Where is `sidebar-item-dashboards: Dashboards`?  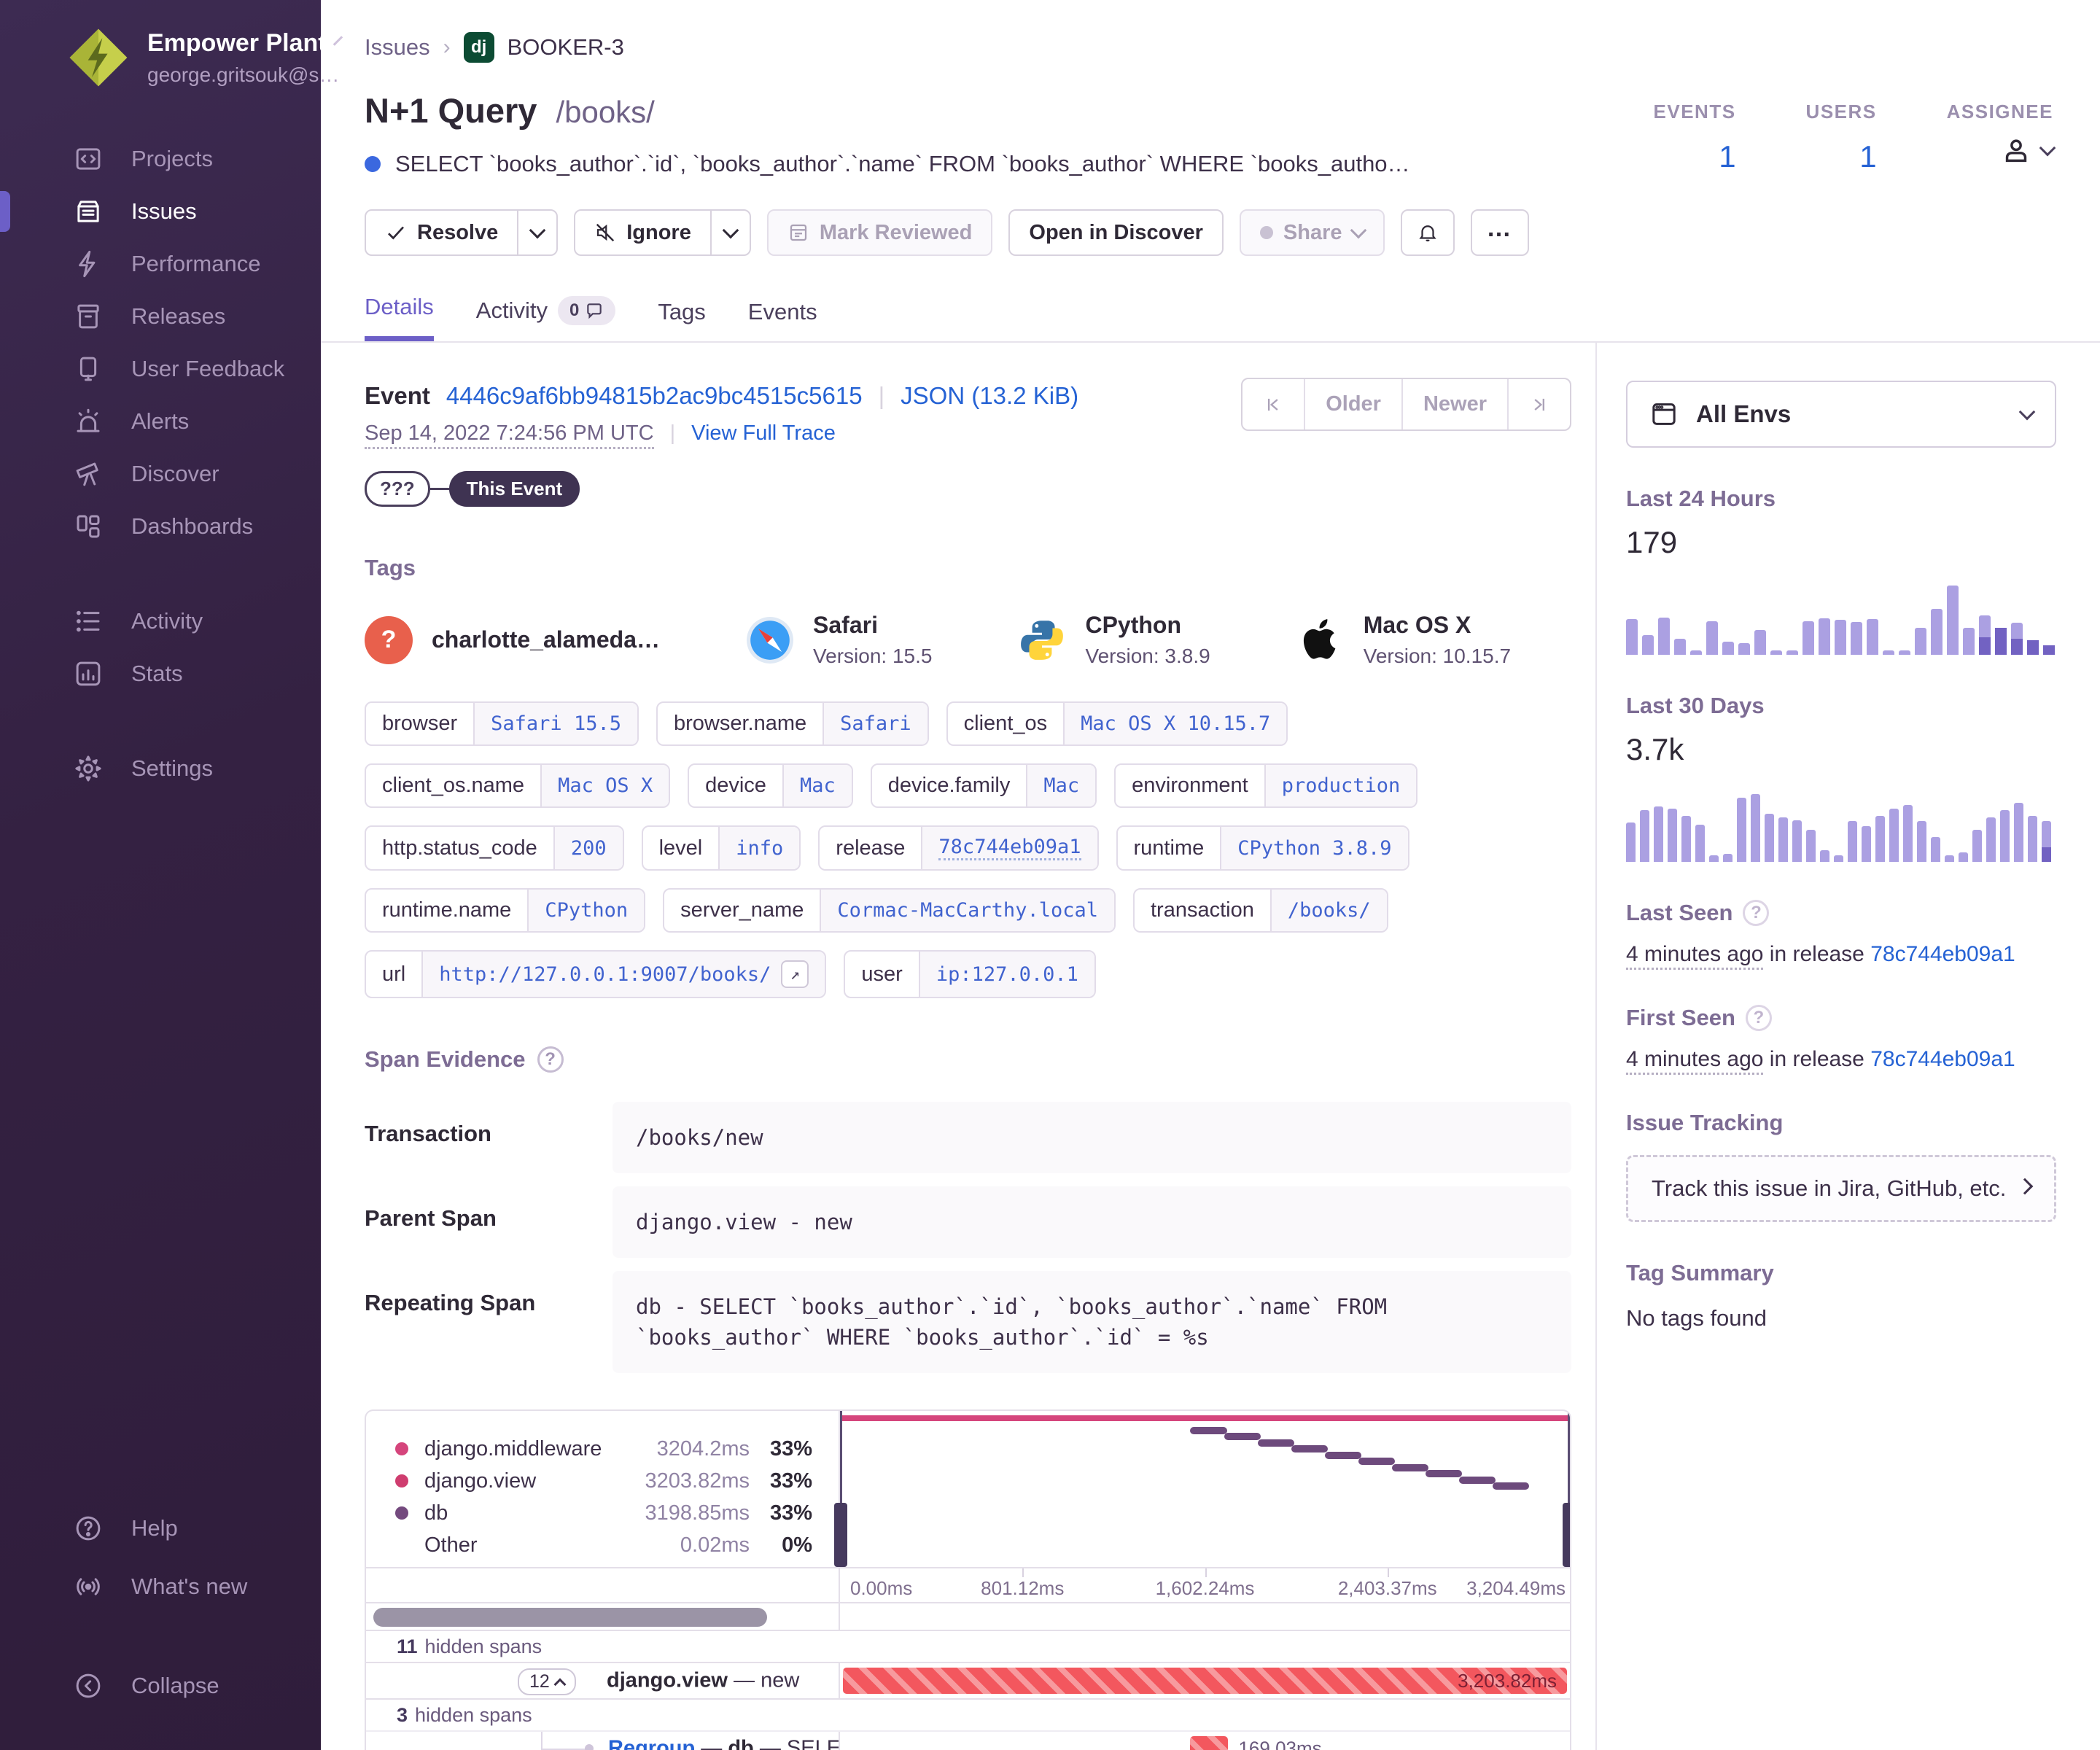
sidebar-item-dashboards: Dashboards is located at coordinates (160, 526).